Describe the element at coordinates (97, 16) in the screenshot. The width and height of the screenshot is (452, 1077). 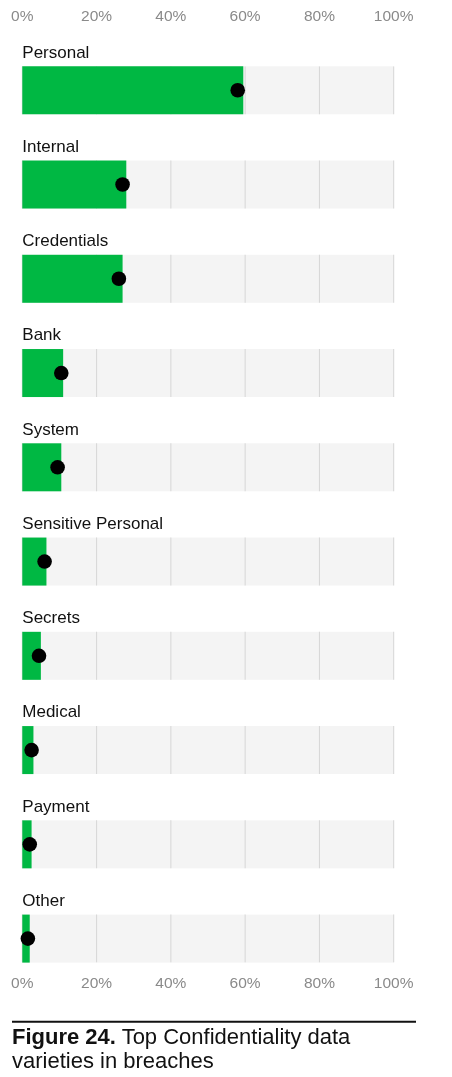
I see `x-tick-label: 20%` at that location.